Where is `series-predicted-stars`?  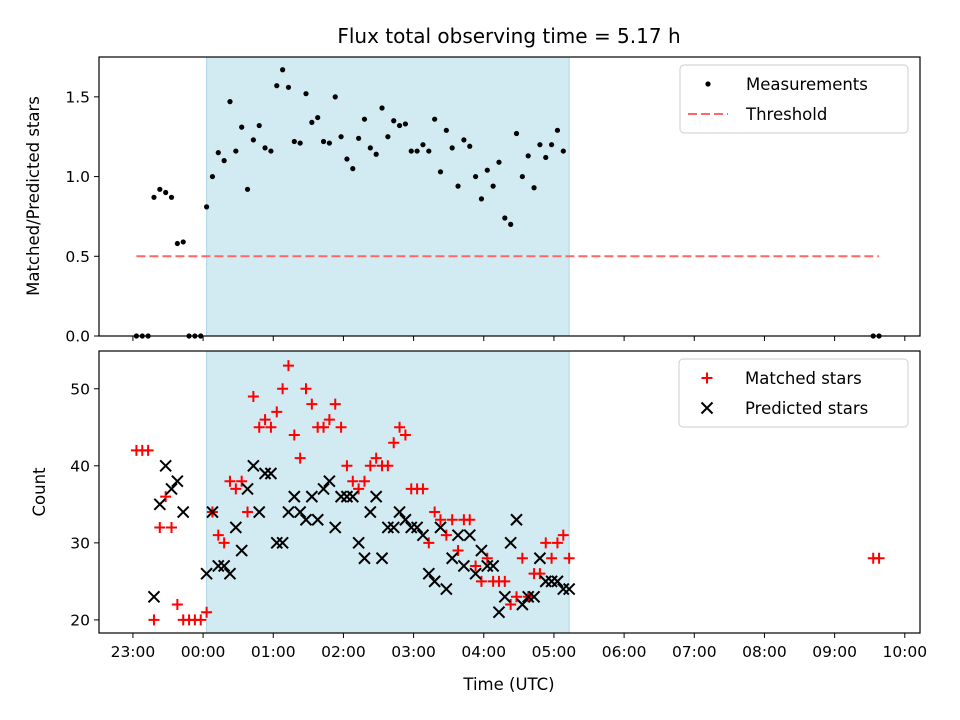 series-predicted-stars is located at coordinates (361, 539).